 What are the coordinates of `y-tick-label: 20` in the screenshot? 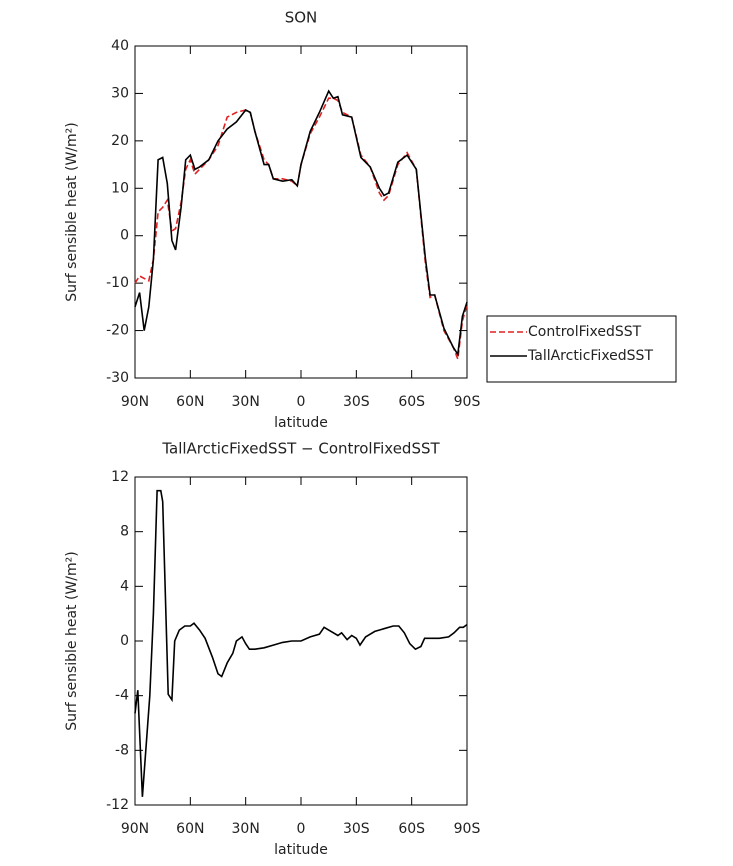 It's located at (120, 141).